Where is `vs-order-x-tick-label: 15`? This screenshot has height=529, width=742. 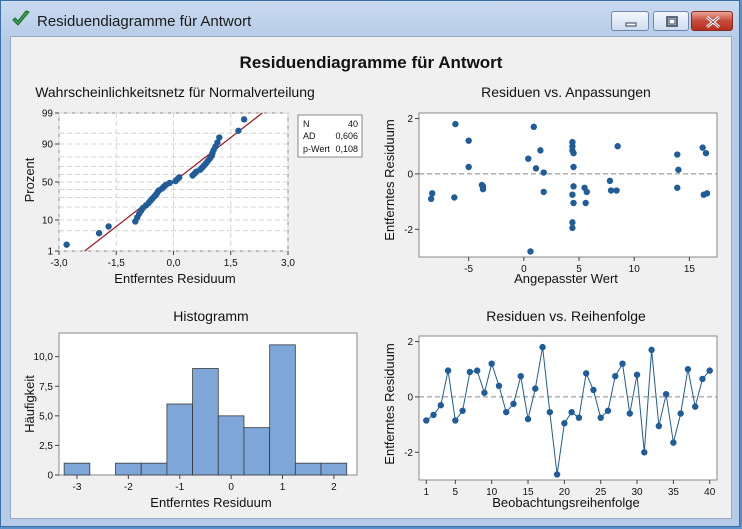
vs-order-x-tick-label: 15 is located at coordinates (528, 492).